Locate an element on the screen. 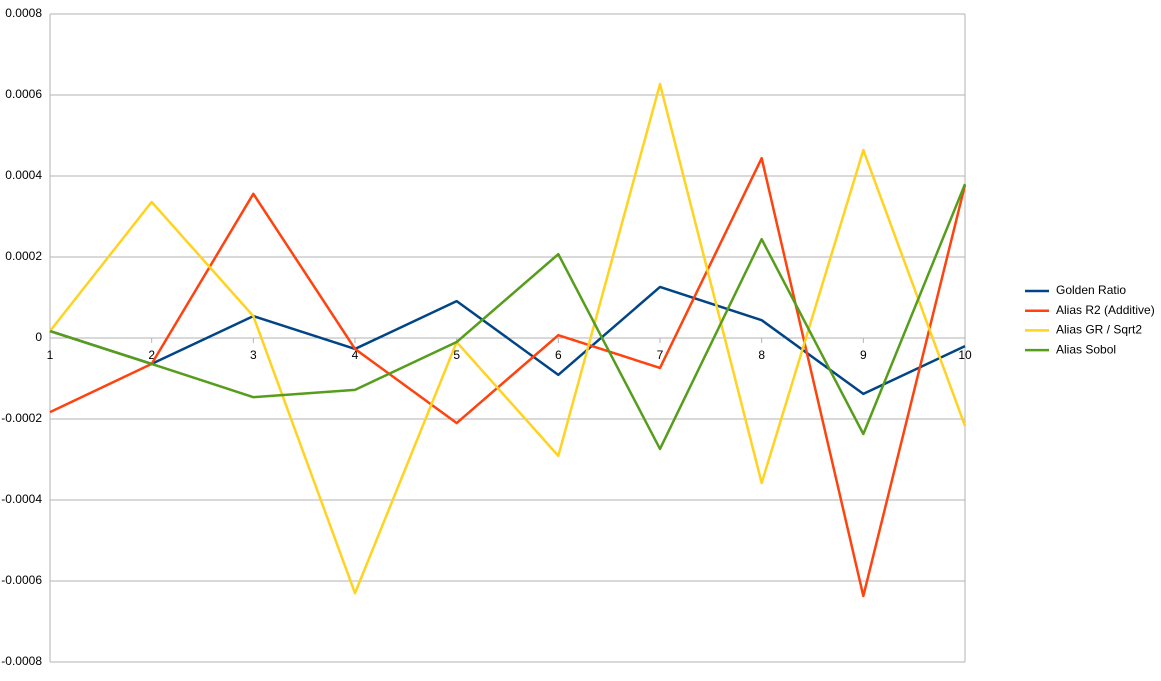 The image size is (1161, 681). y-tick-label: -0.0008 is located at coordinates (21, 661).